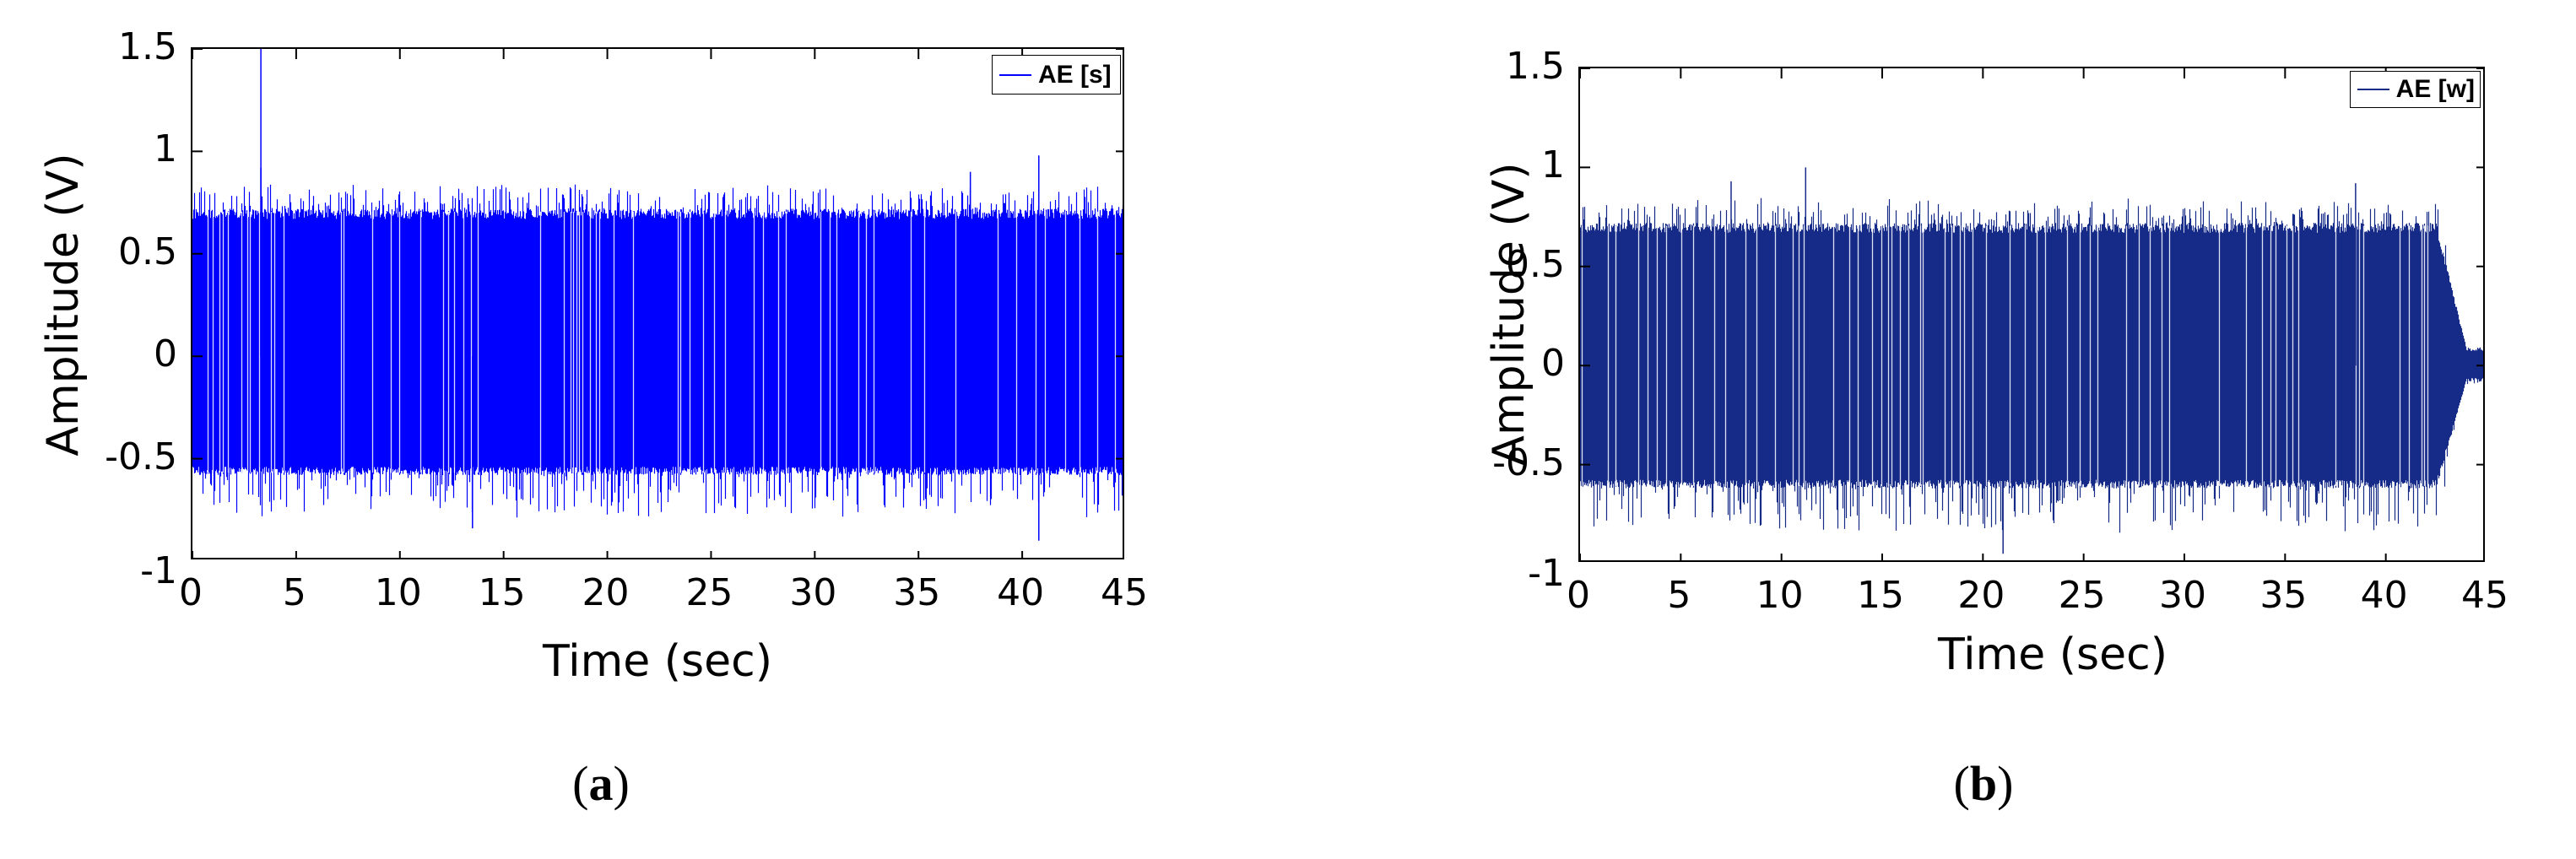 This screenshot has height=859, width=2576. I want to click on caption-letter-a: a, so click(601, 783).